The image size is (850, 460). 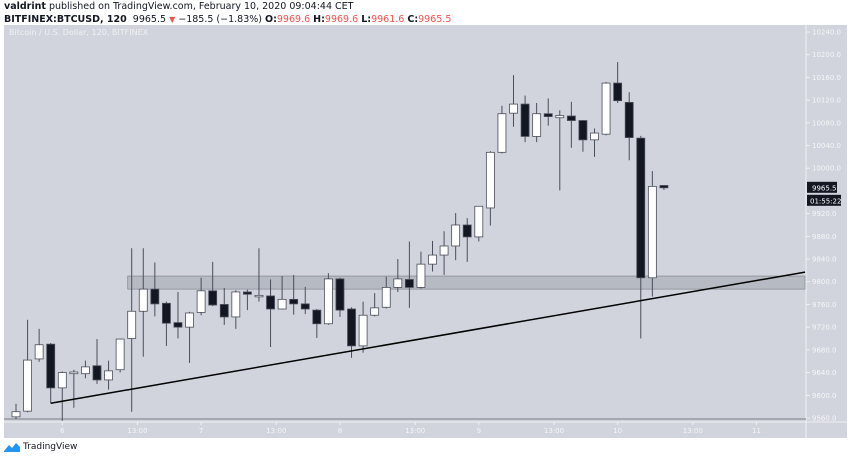 What do you see at coordinates (293, 19) in the screenshot?
I see `open-value: 9969.6` at bounding box center [293, 19].